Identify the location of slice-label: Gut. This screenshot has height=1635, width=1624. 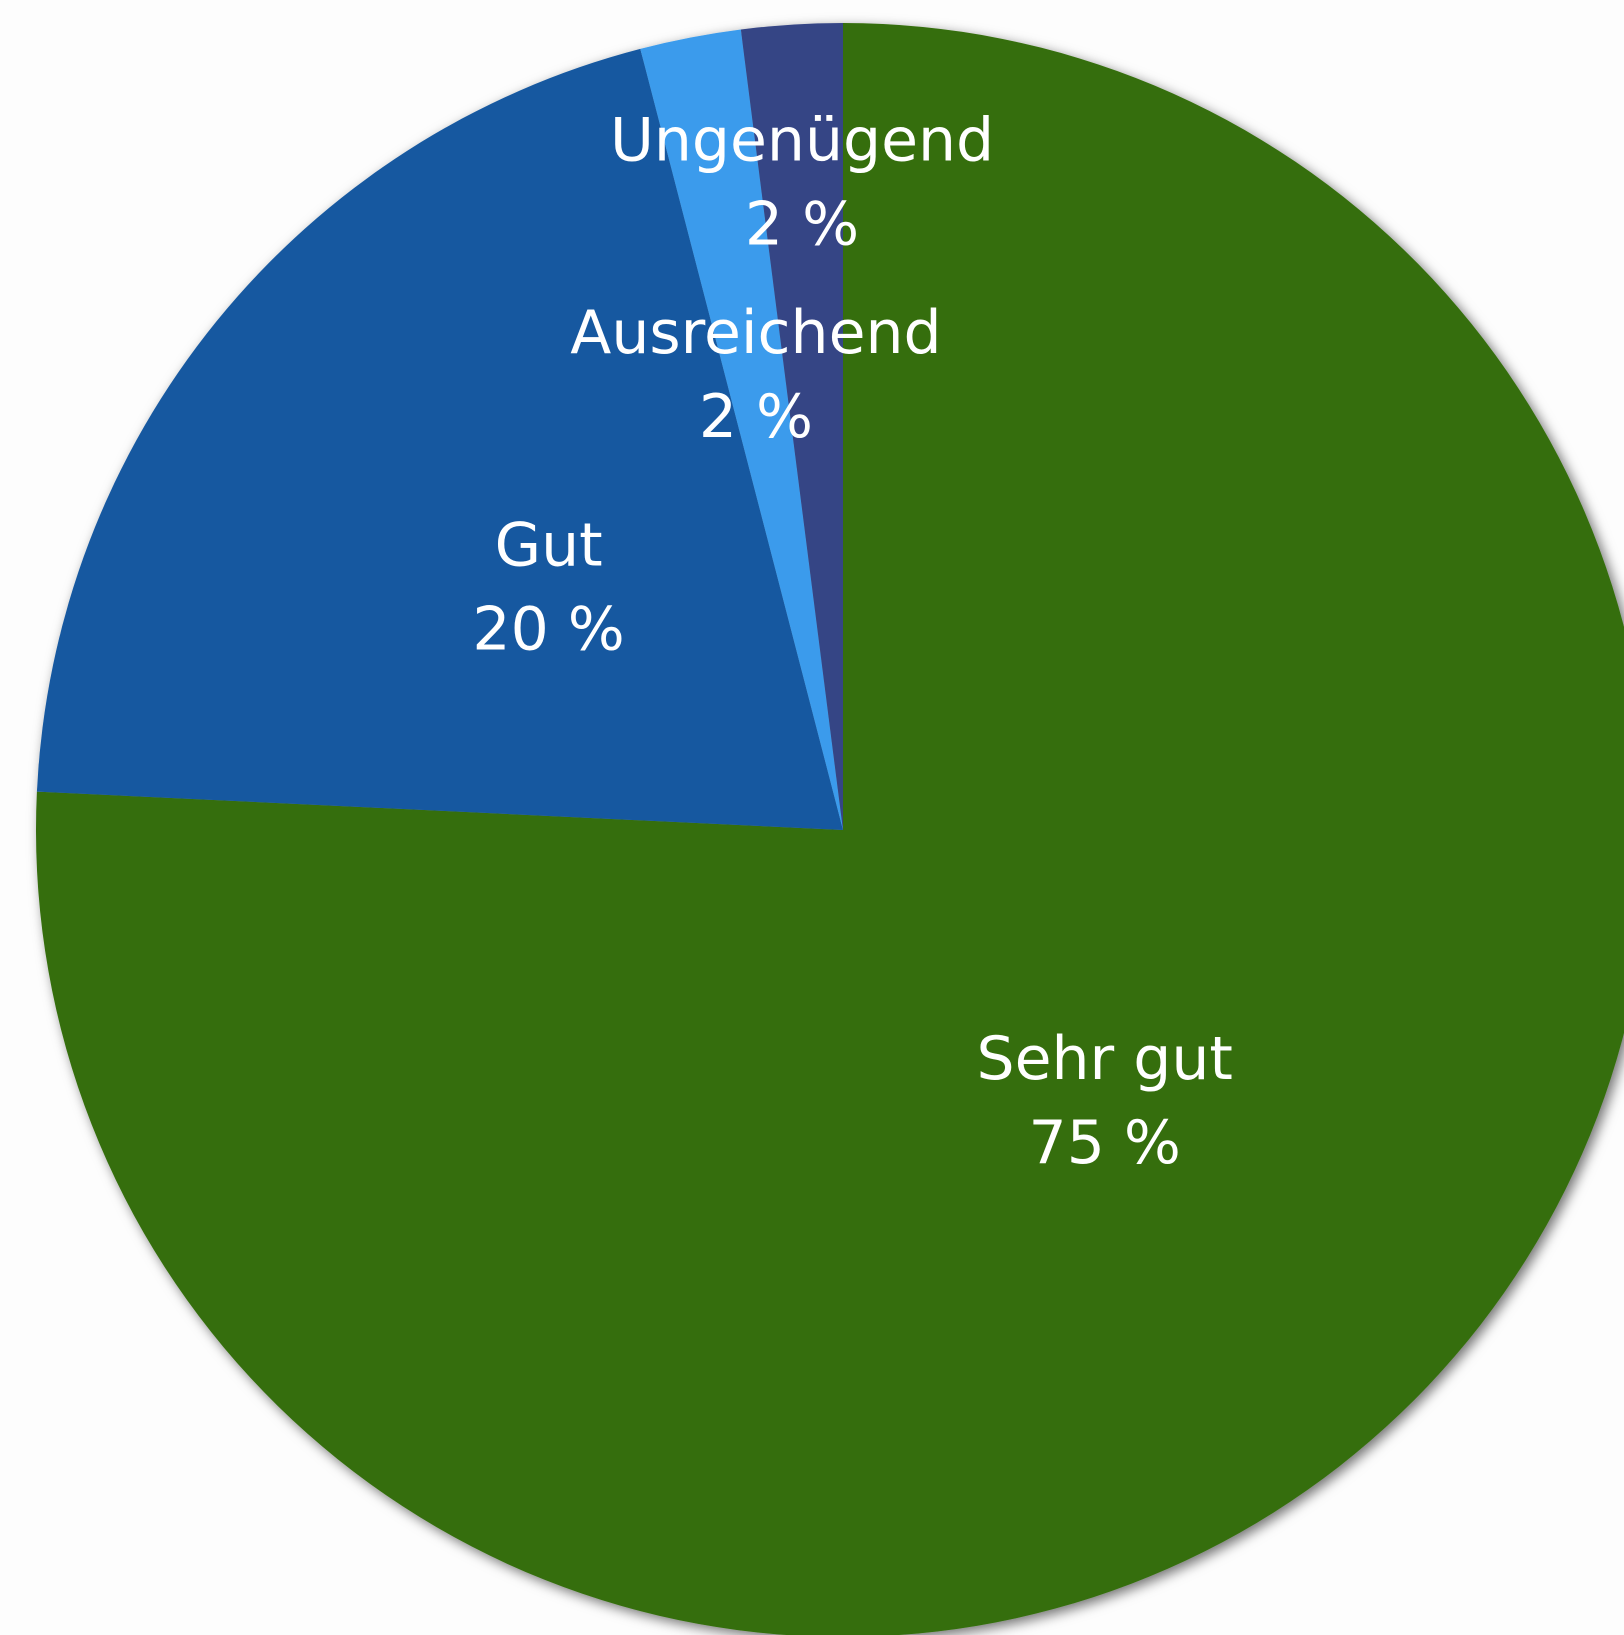
(549, 545).